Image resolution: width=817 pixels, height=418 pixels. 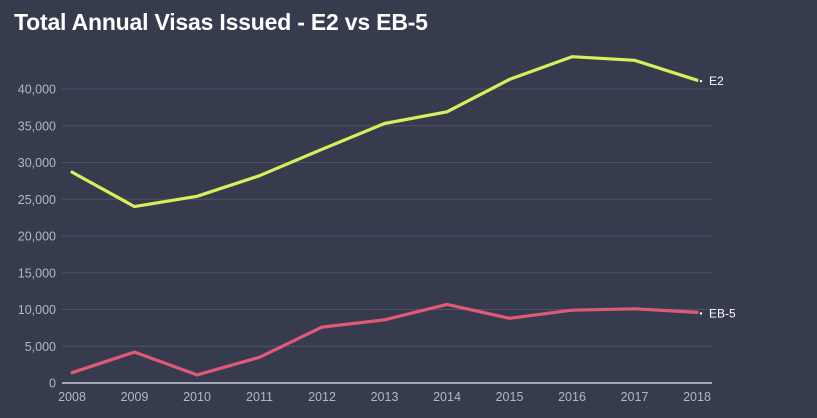 I want to click on y-tick-label: 0, so click(x=52, y=384).